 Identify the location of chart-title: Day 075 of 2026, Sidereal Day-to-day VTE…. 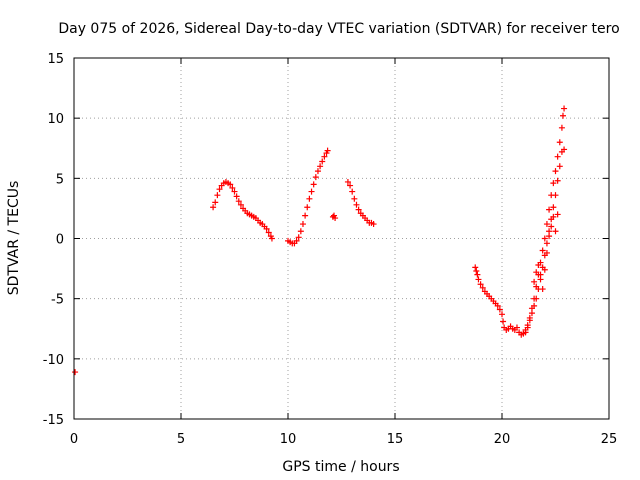
(338, 29).